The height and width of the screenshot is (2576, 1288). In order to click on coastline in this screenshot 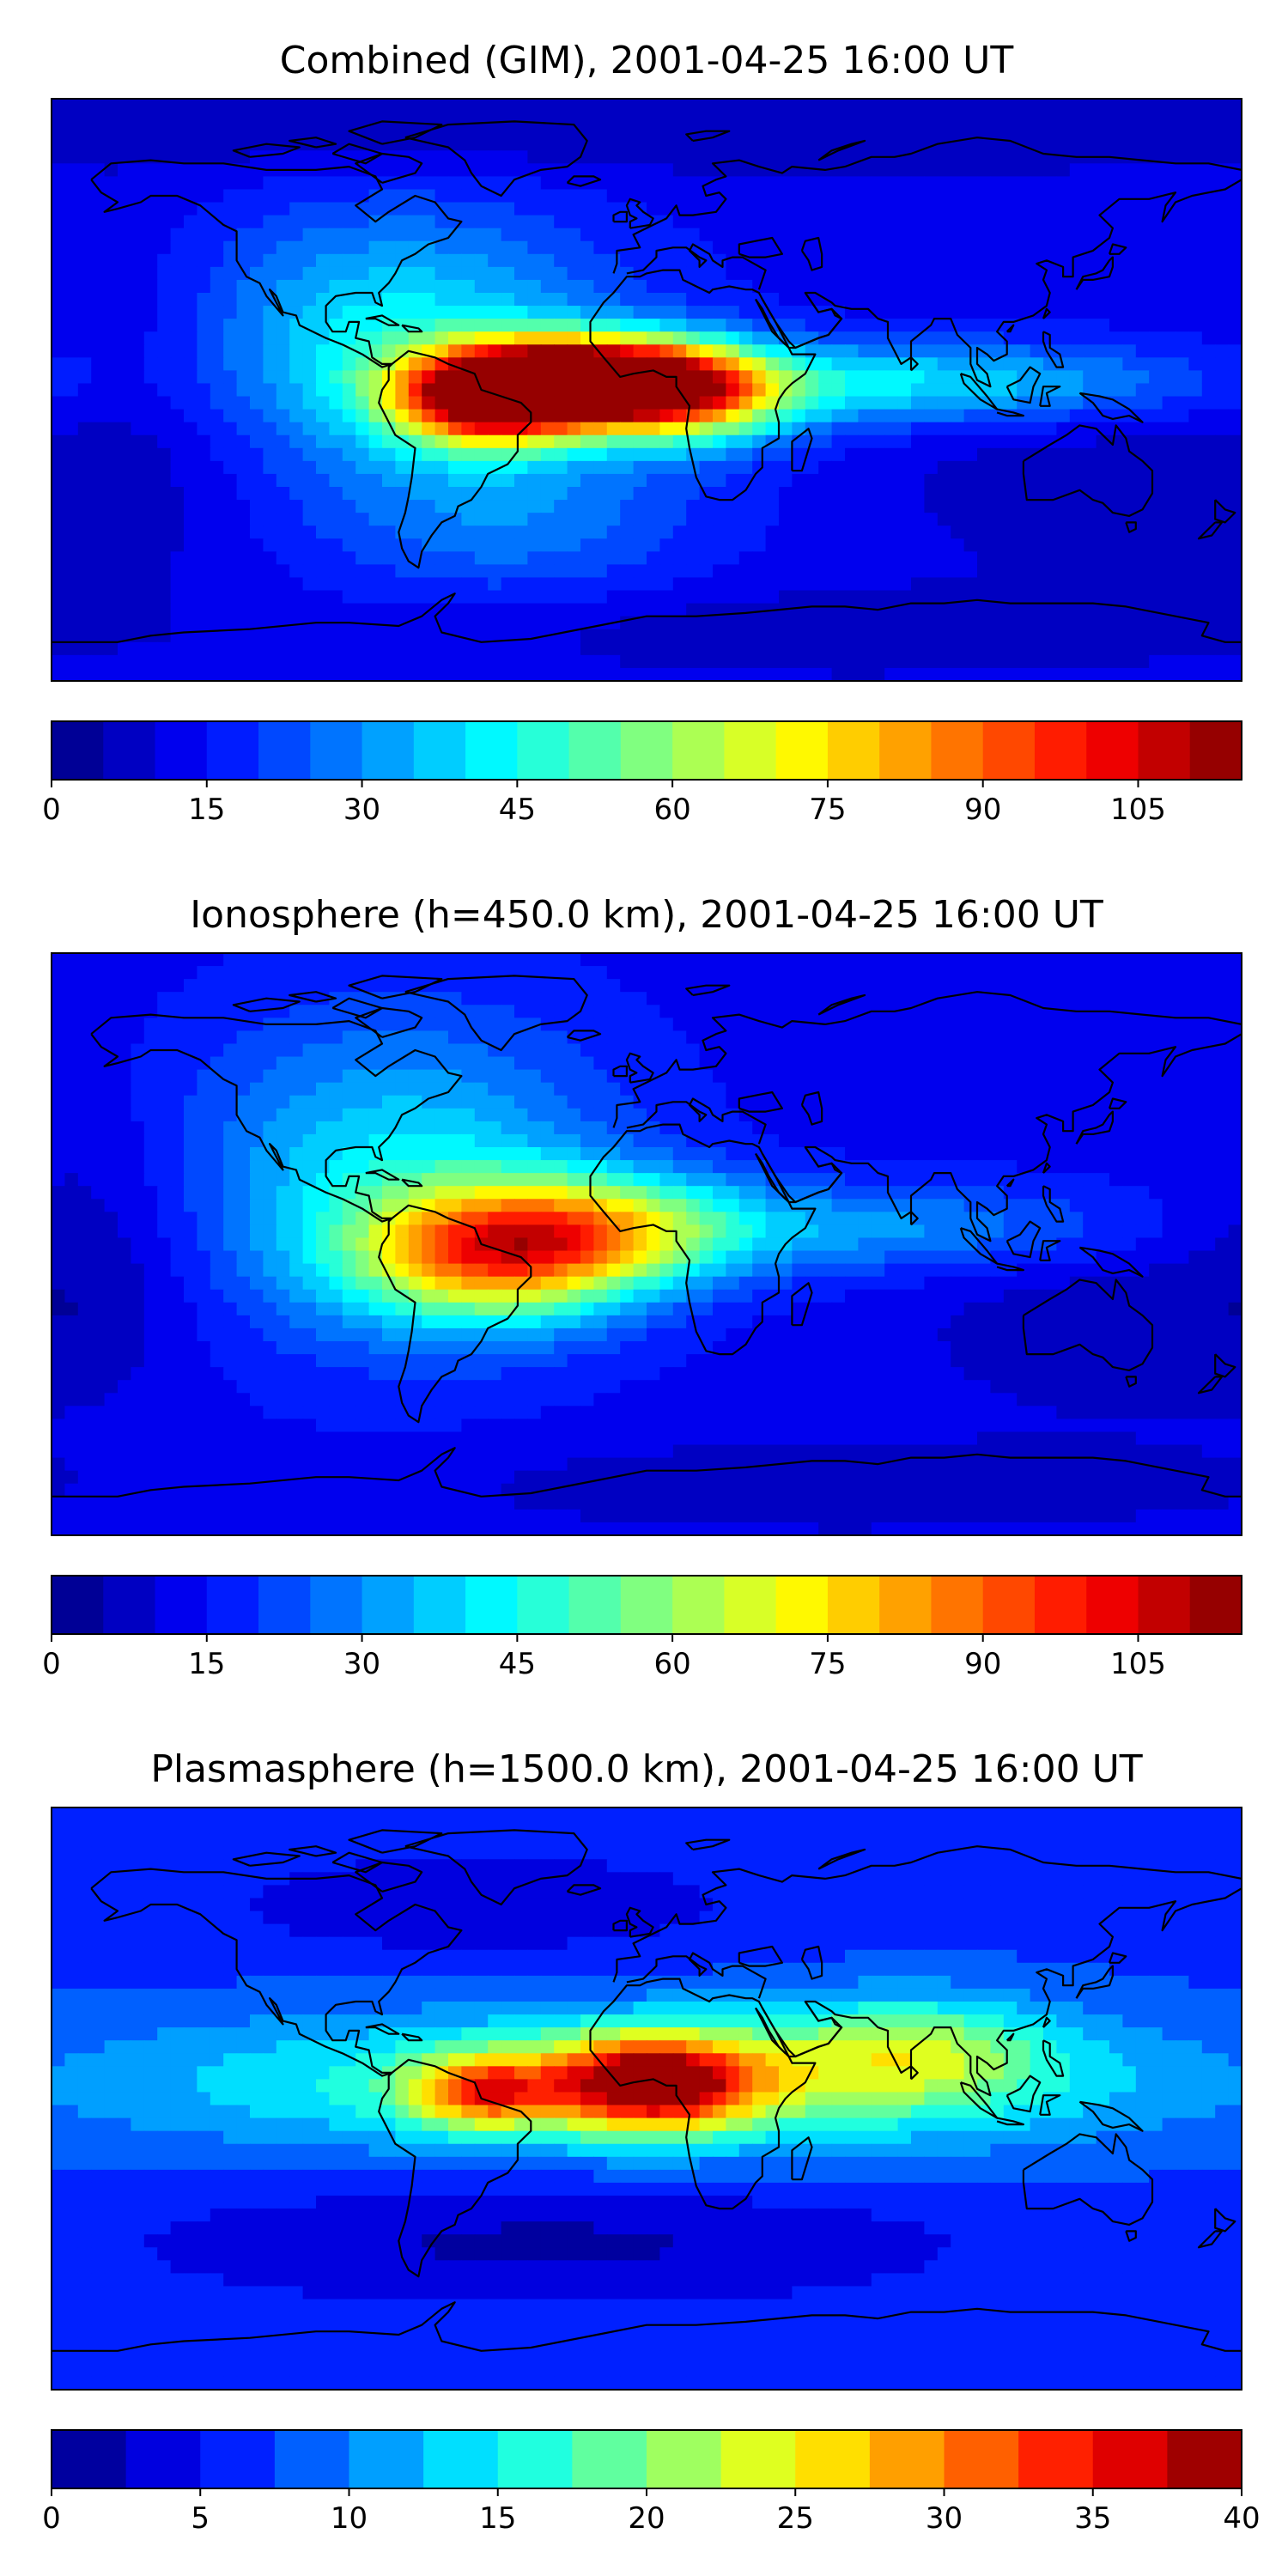, I will do `click(1095, 273)`.